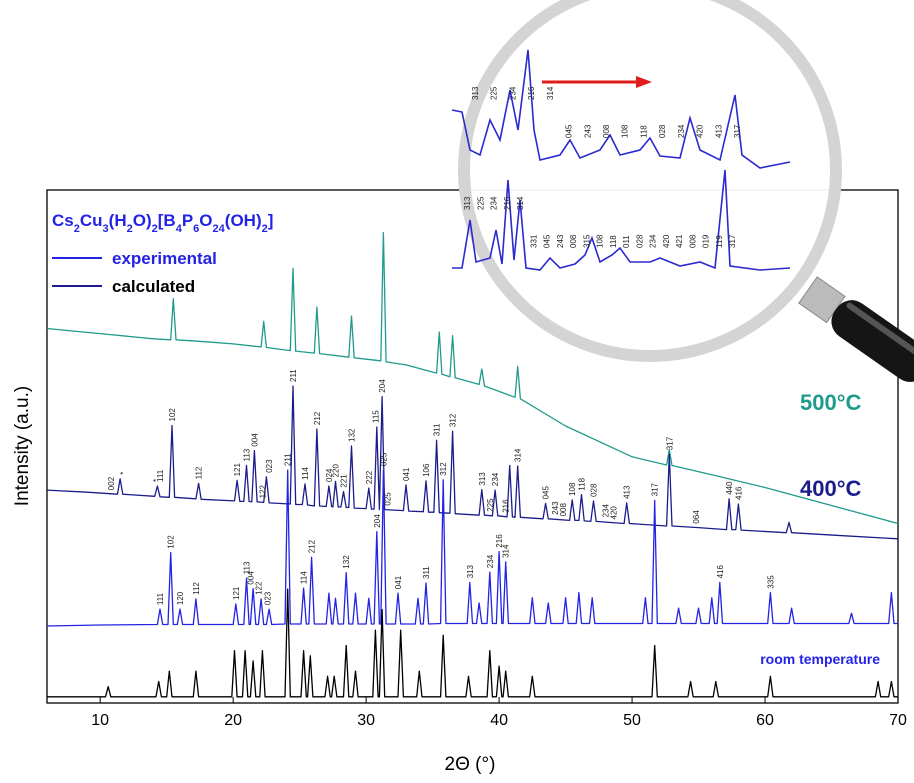 Image resolution: width=914 pixels, height=783 pixels. What do you see at coordinates (729, 488) in the screenshot?
I see `peak-label: 440` at bounding box center [729, 488].